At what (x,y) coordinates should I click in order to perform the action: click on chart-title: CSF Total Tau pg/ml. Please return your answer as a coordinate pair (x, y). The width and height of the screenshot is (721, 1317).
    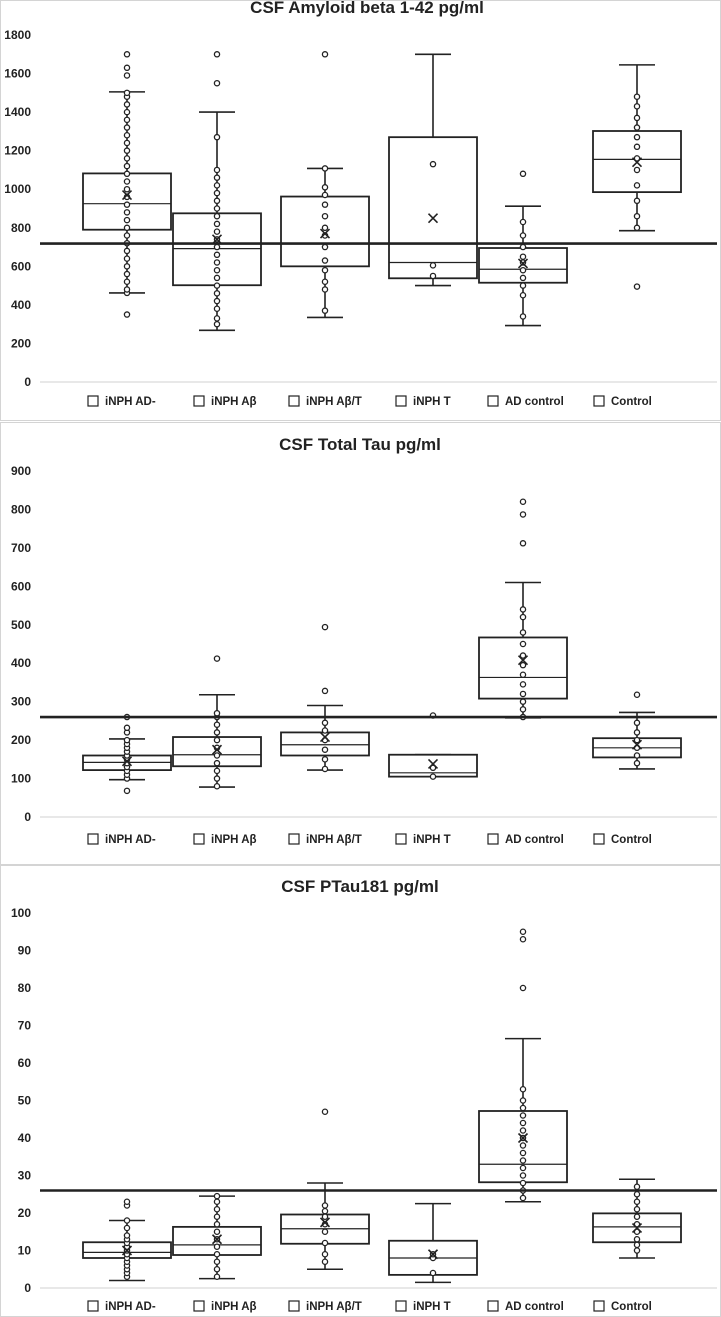
    Looking at the image, I should click on (360, 444).